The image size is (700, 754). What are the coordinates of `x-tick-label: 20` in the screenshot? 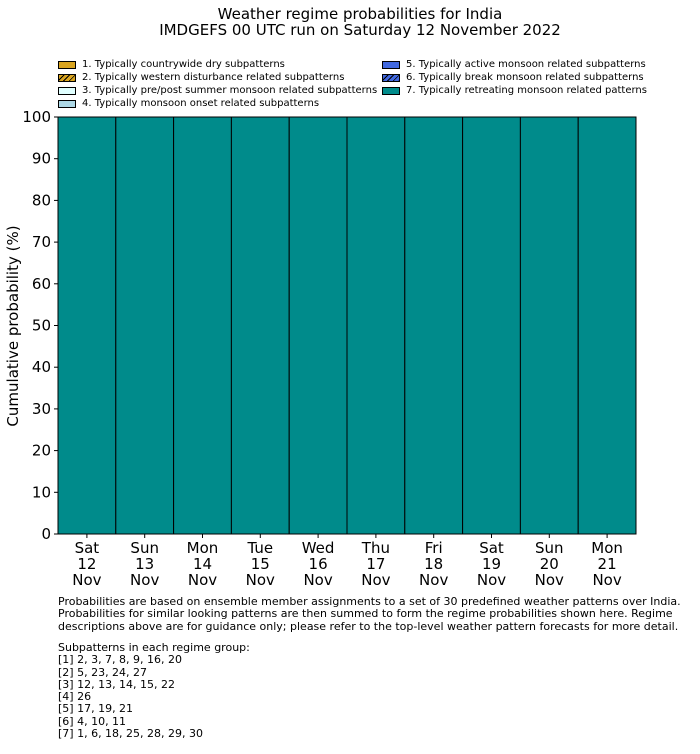 It's located at (549, 564).